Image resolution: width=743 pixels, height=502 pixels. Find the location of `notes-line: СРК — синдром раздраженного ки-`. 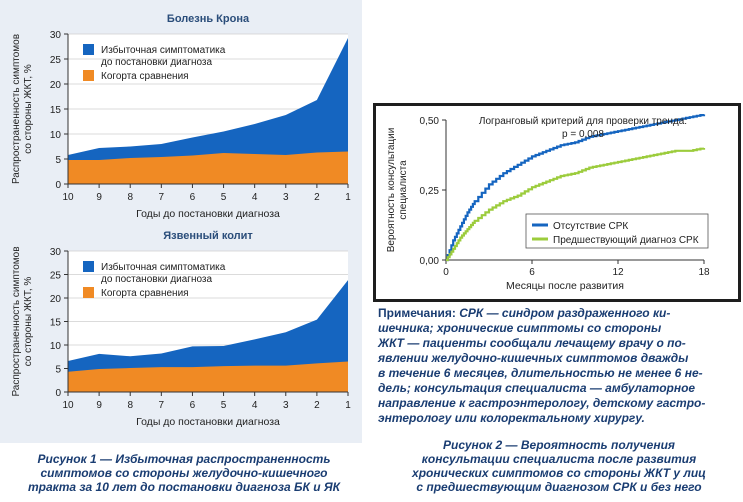

notes-line: СРК — синдром раздраженного ки- is located at coordinates (565, 313).